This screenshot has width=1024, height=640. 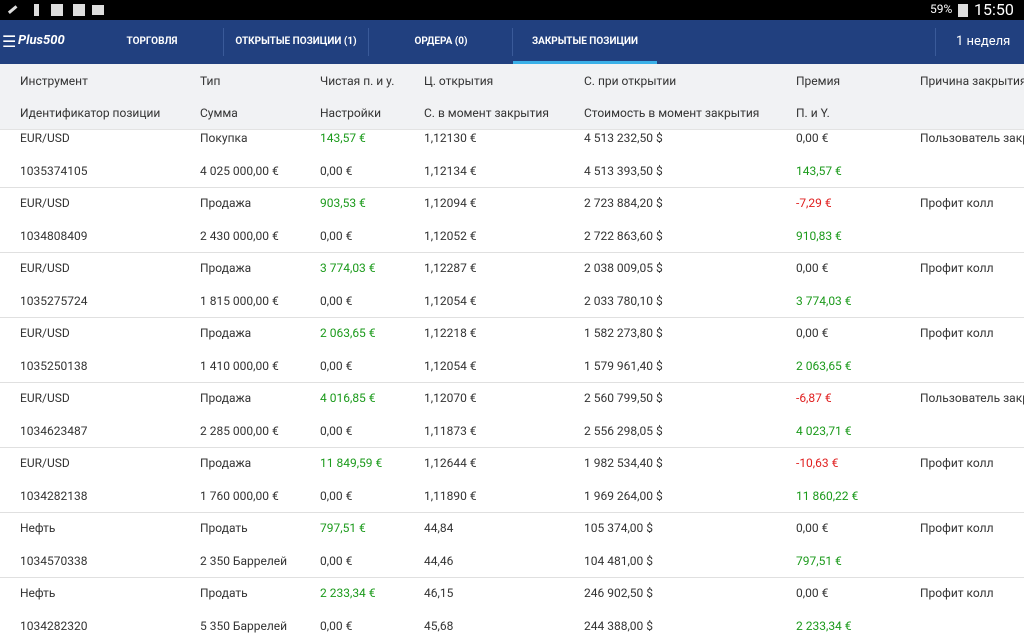 I want to click on table-cell: 246 902,50 $, so click(x=619, y=593).